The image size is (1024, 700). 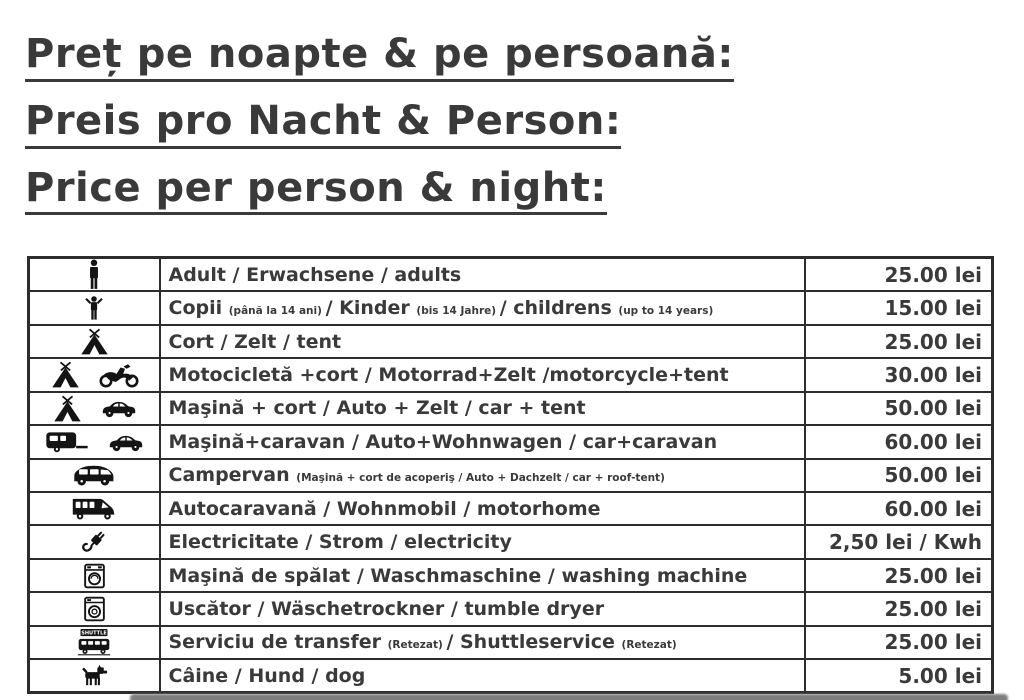 What do you see at coordinates (94, 634) in the screenshot?
I see `shuttle-sign-label: SHUTTLE` at bounding box center [94, 634].